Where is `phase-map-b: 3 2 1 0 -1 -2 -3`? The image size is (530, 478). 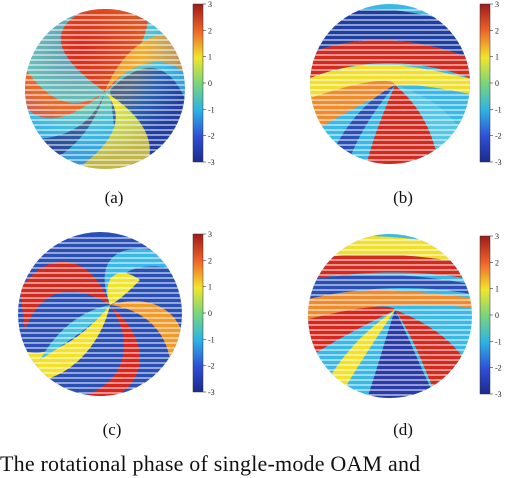
phase-map-b: 3 2 1 0 -1 -2 -3 is located at coordinates (406, 83).